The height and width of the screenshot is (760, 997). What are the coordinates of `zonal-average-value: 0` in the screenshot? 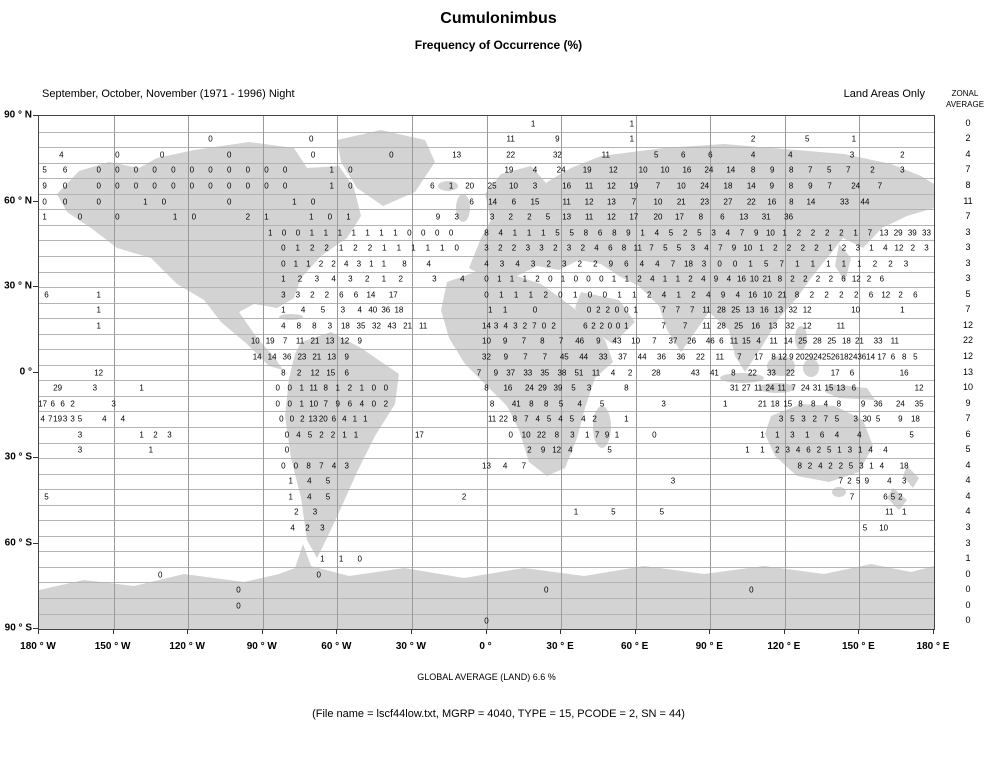 It's located at (968, 604).